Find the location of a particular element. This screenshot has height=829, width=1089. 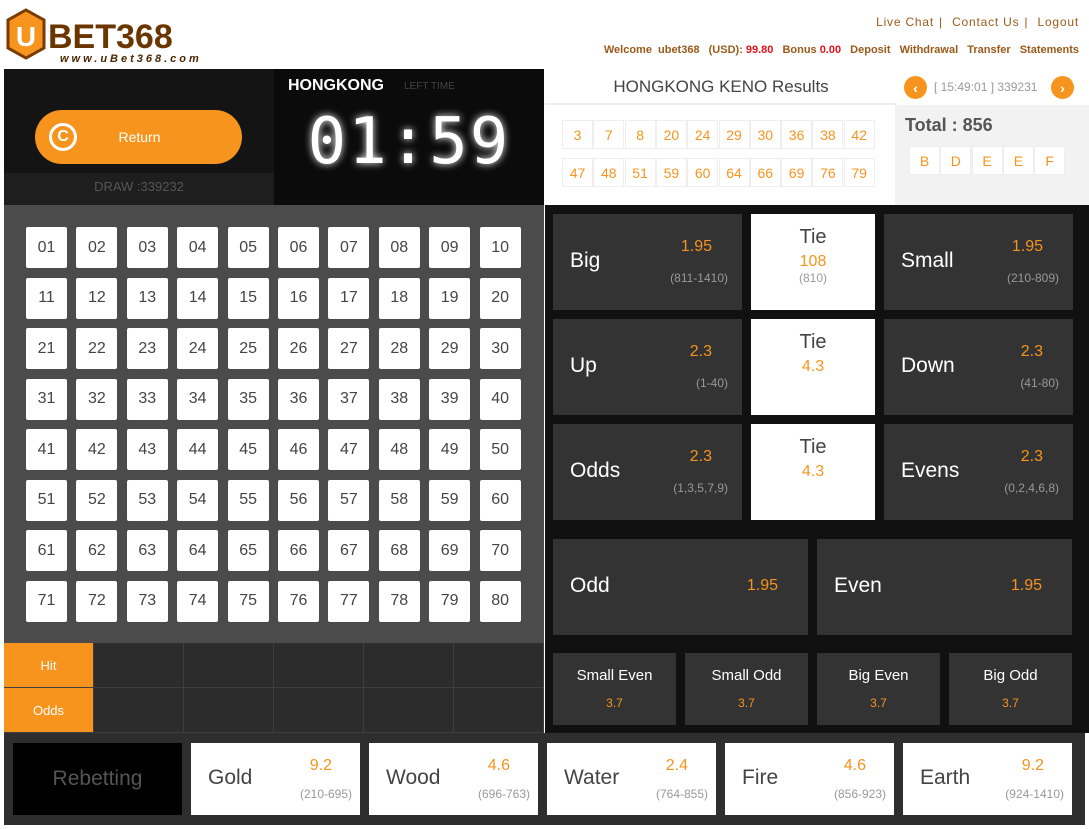

number-cell: 59 is located at coordinates (450, 500).